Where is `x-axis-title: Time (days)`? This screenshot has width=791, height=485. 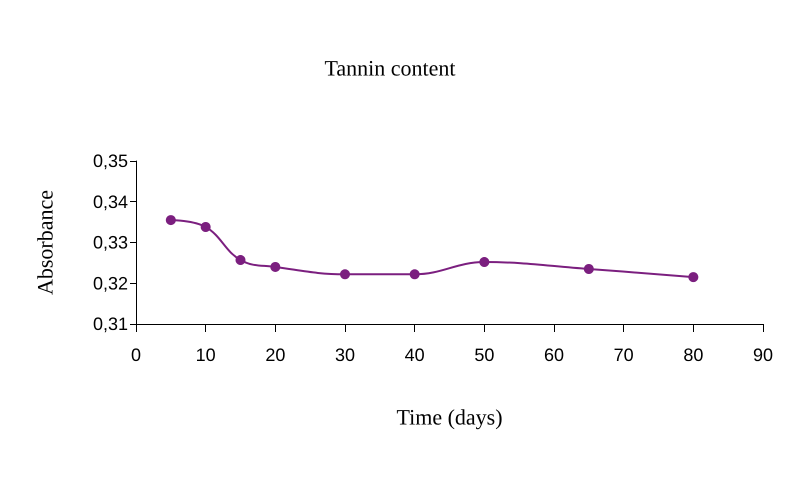
x-axis-title: Time (days) is located at coordinates (449, 417).